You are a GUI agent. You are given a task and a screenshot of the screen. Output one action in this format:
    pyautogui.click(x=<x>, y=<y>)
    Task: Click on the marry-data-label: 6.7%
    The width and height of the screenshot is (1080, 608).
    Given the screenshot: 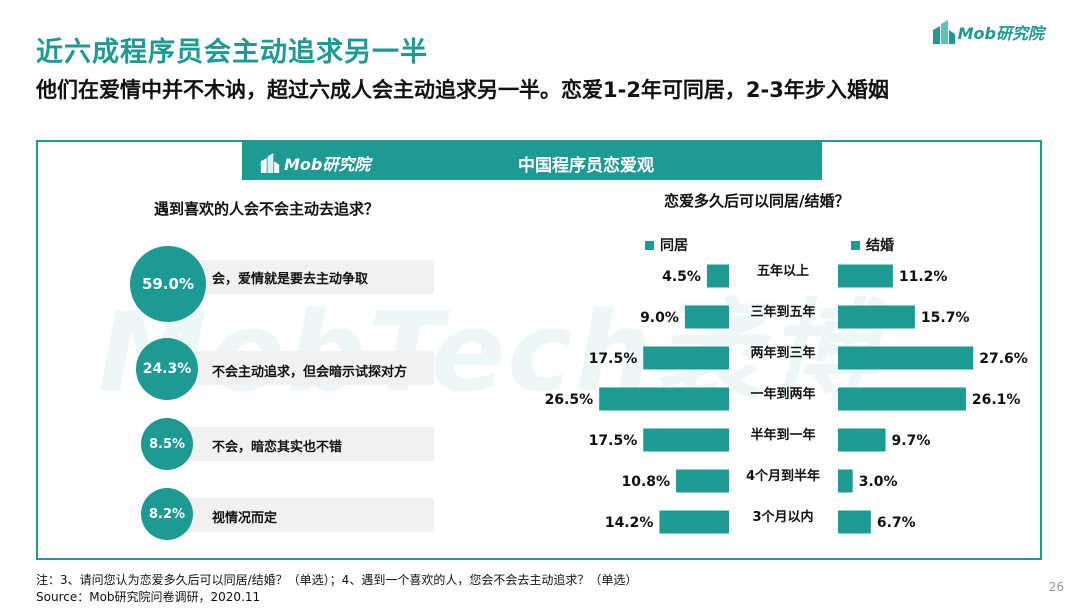 What is the action you would take?
    pyautogui.click(x=896, y=523)
    